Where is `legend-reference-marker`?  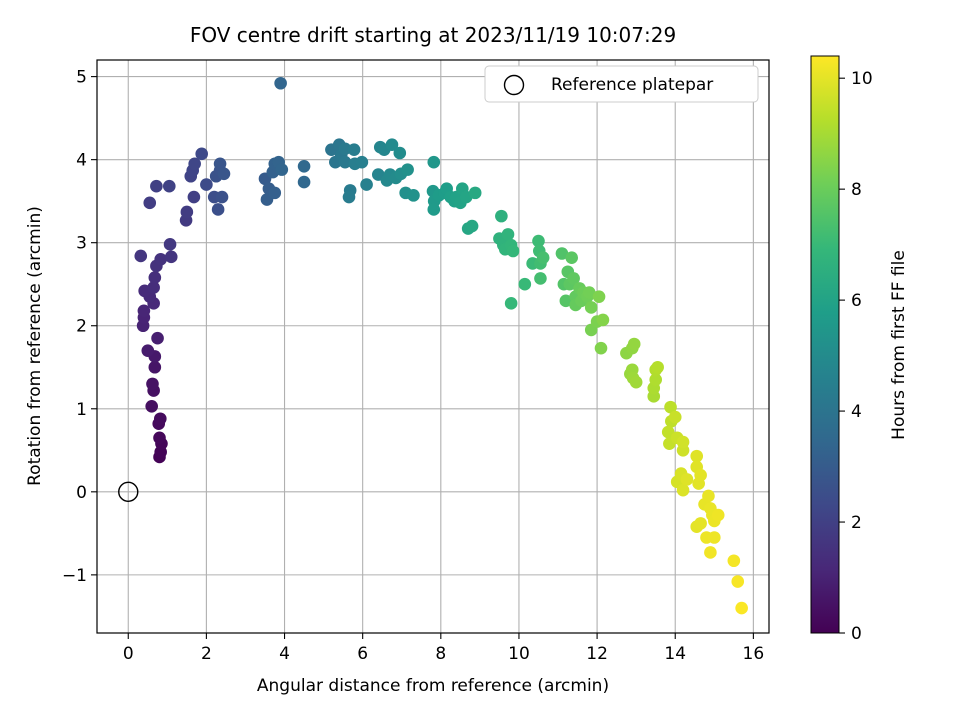 legend-reference-marker is located at coordinates (514, 85).